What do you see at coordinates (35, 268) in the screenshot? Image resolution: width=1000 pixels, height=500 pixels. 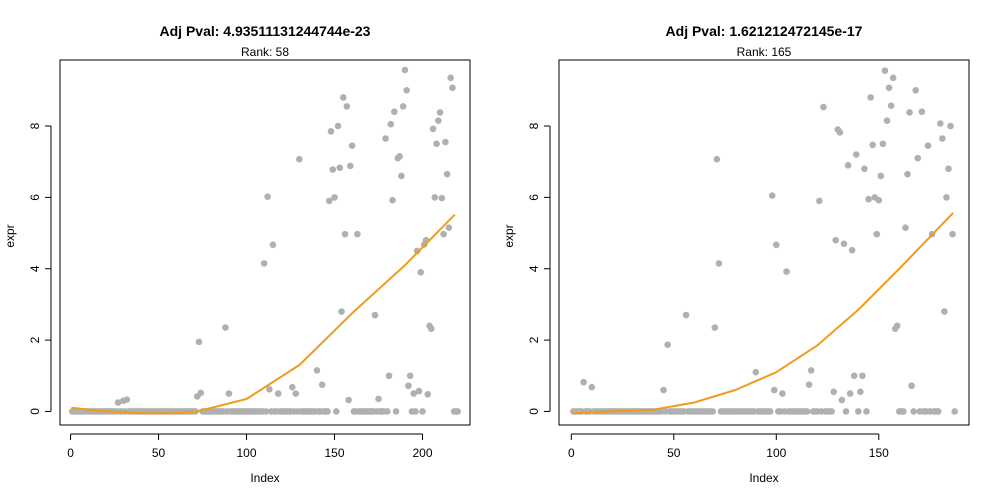 I see `left-y-tick-label: 4` at bounding box center [35, 268].